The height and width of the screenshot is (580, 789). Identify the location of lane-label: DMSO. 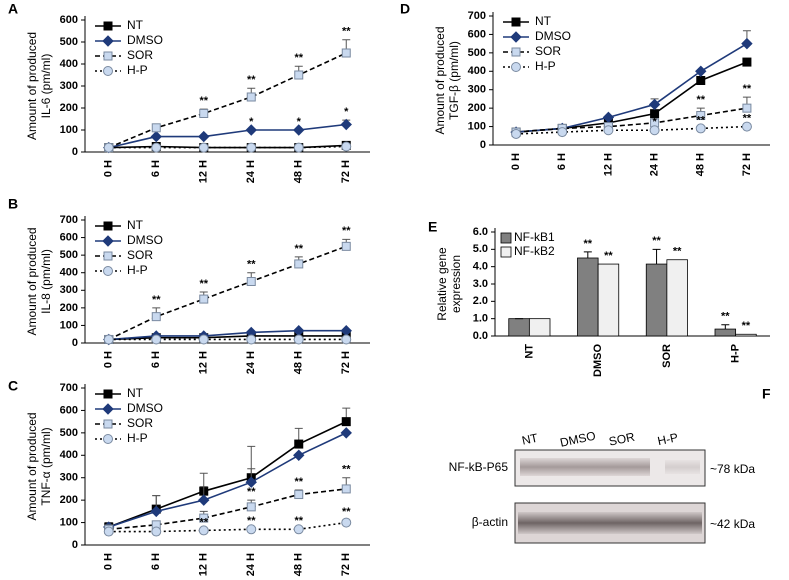
(578, 439).